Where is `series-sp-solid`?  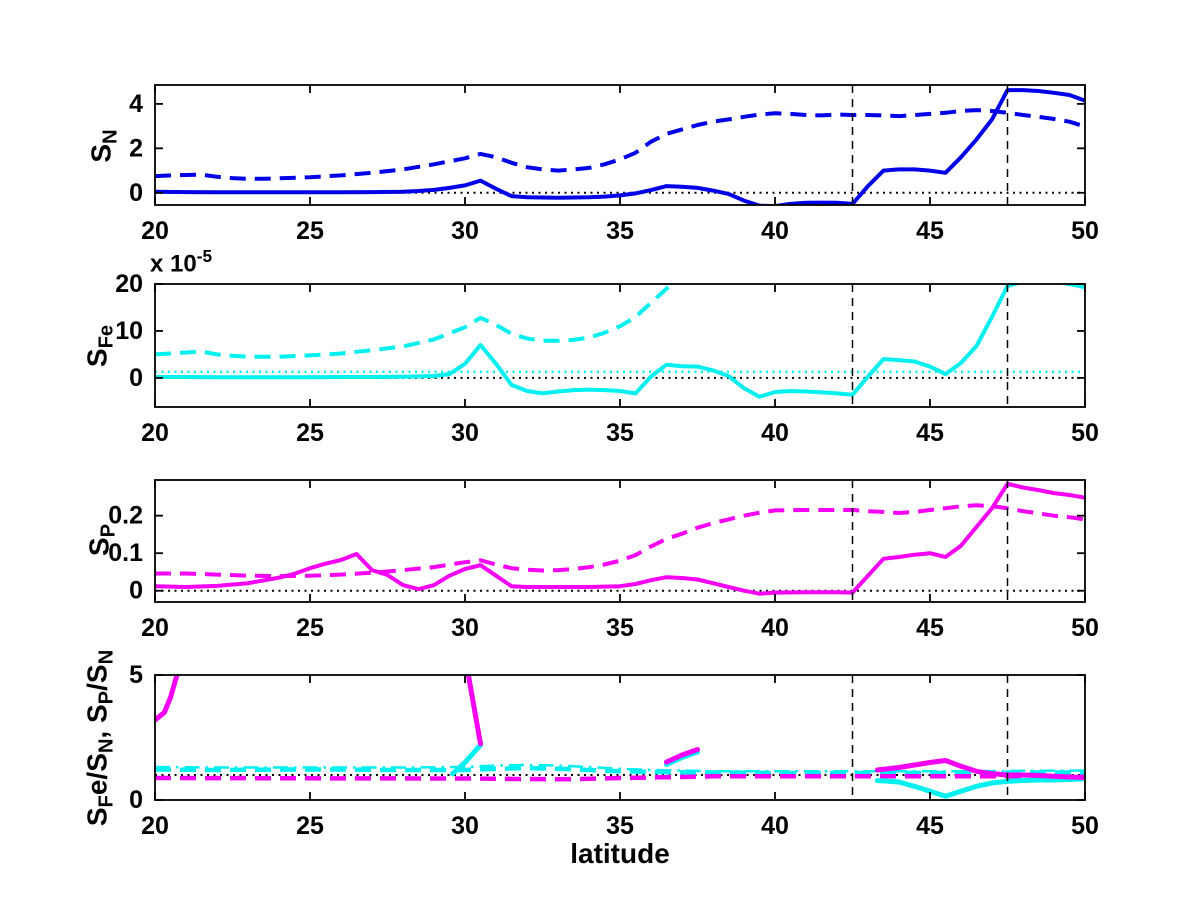
series-sp-solid is located at coordinates (620, 538).